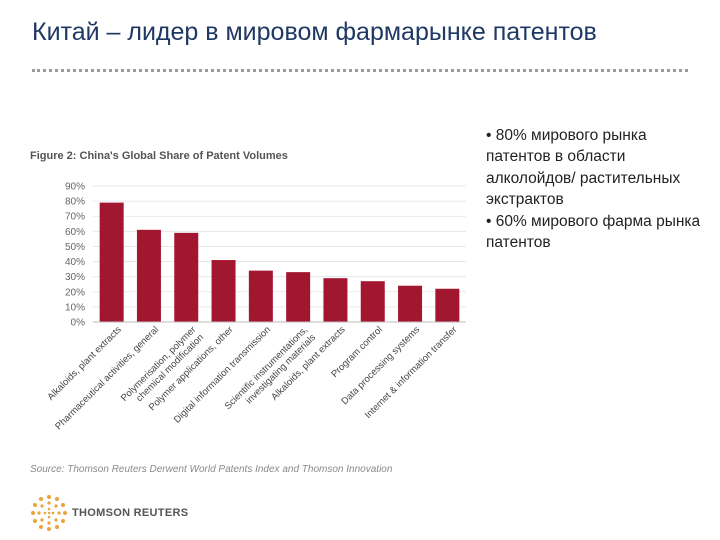 Image resolution: width=720 pixels, height=540 pixels. Describe the element at coordinates (75, 247) in the screenshot. I see `y-tick-label: 50%` at that location.